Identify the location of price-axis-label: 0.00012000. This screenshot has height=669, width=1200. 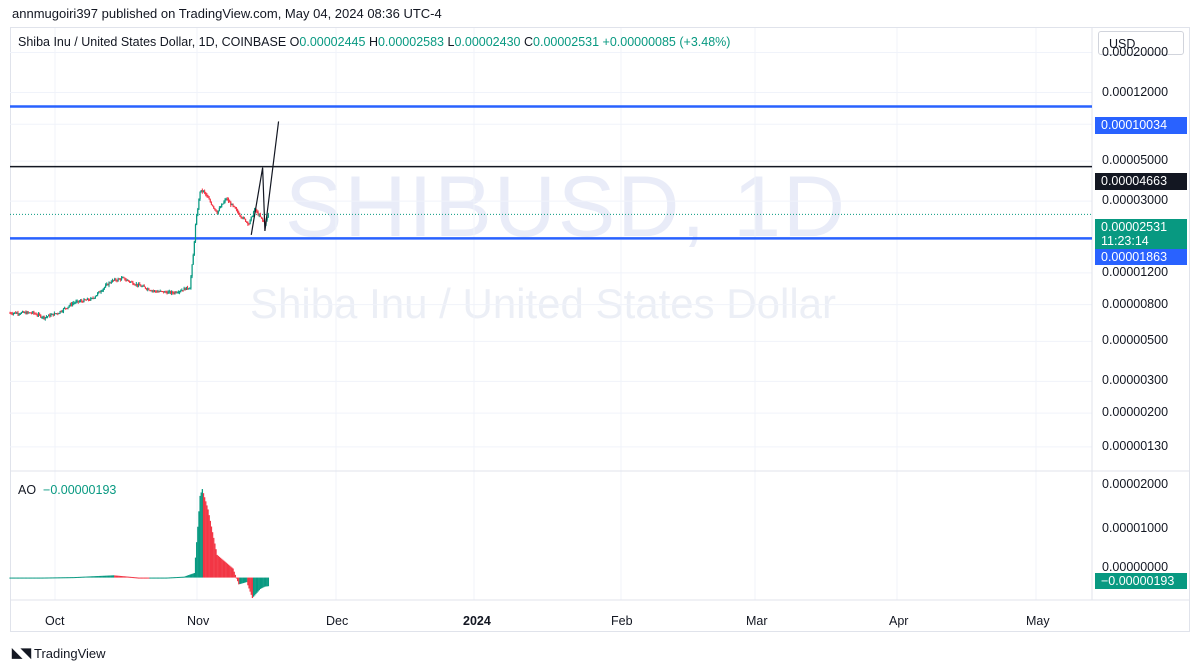
(1135, 91).